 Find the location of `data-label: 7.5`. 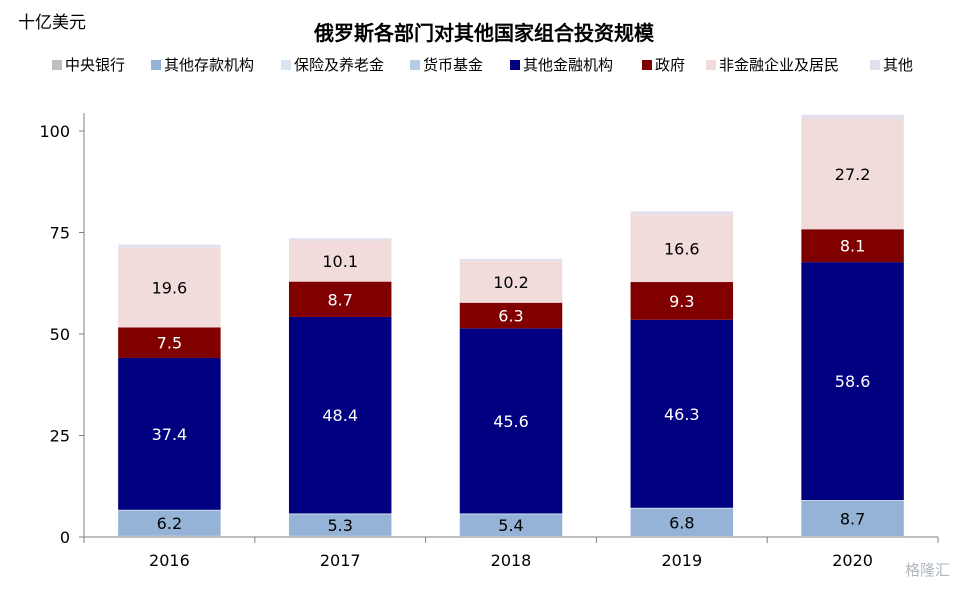

data-label: 7.5 is located at coordinates (169, 343).